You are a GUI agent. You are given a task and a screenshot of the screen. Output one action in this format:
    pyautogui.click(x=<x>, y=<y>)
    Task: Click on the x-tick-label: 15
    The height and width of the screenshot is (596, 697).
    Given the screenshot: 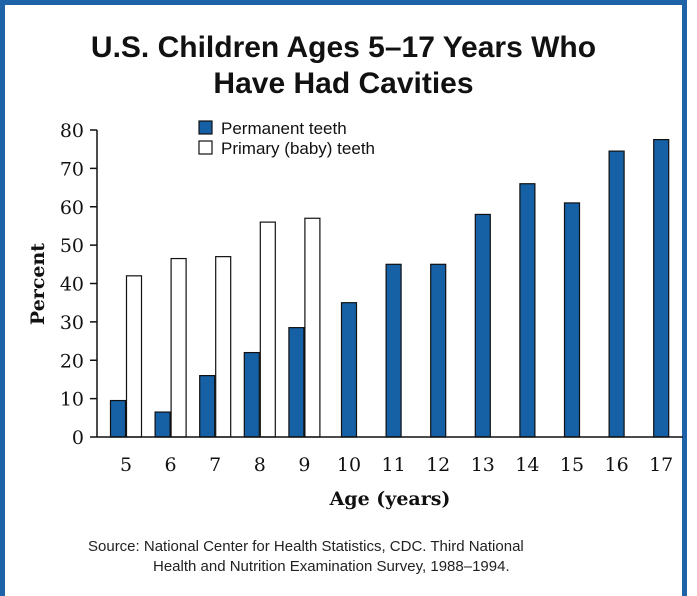 What is the action you would take?
    pyautogui.click(x=572, y=465)
    